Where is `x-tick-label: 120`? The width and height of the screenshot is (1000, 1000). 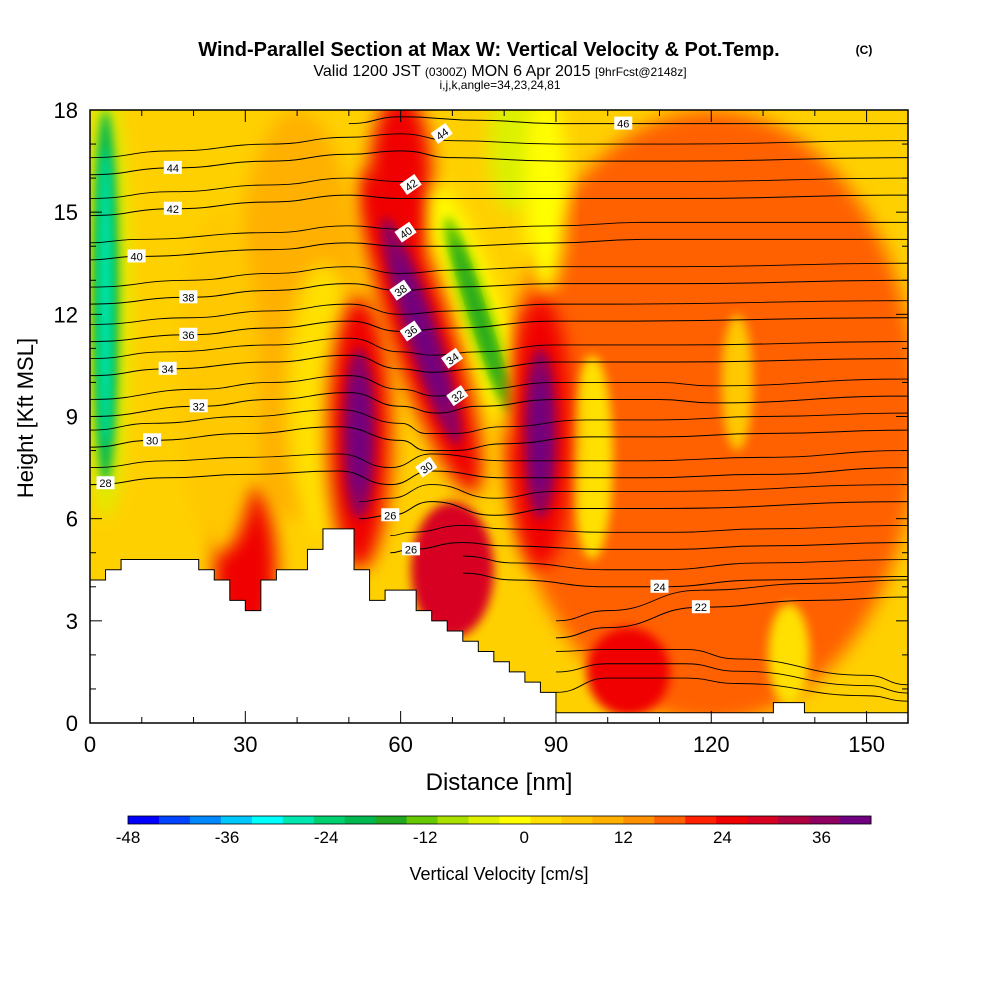
x-tick-label: 120 is located at coordinates (711, 744).